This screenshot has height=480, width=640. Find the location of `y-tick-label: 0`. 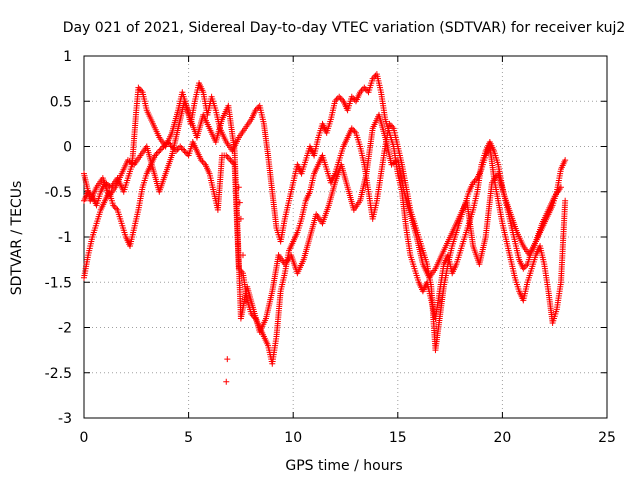

y-tick-label: 0 is located at coordinates (67, 148).